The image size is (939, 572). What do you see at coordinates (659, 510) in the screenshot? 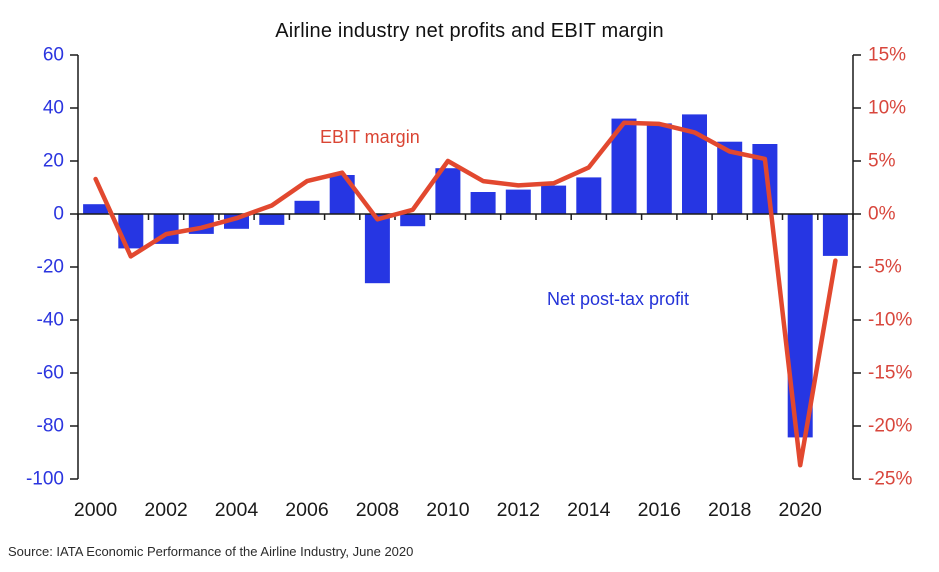
I see `x-axis-year-label: 2016` at bounding box center [659, 510].